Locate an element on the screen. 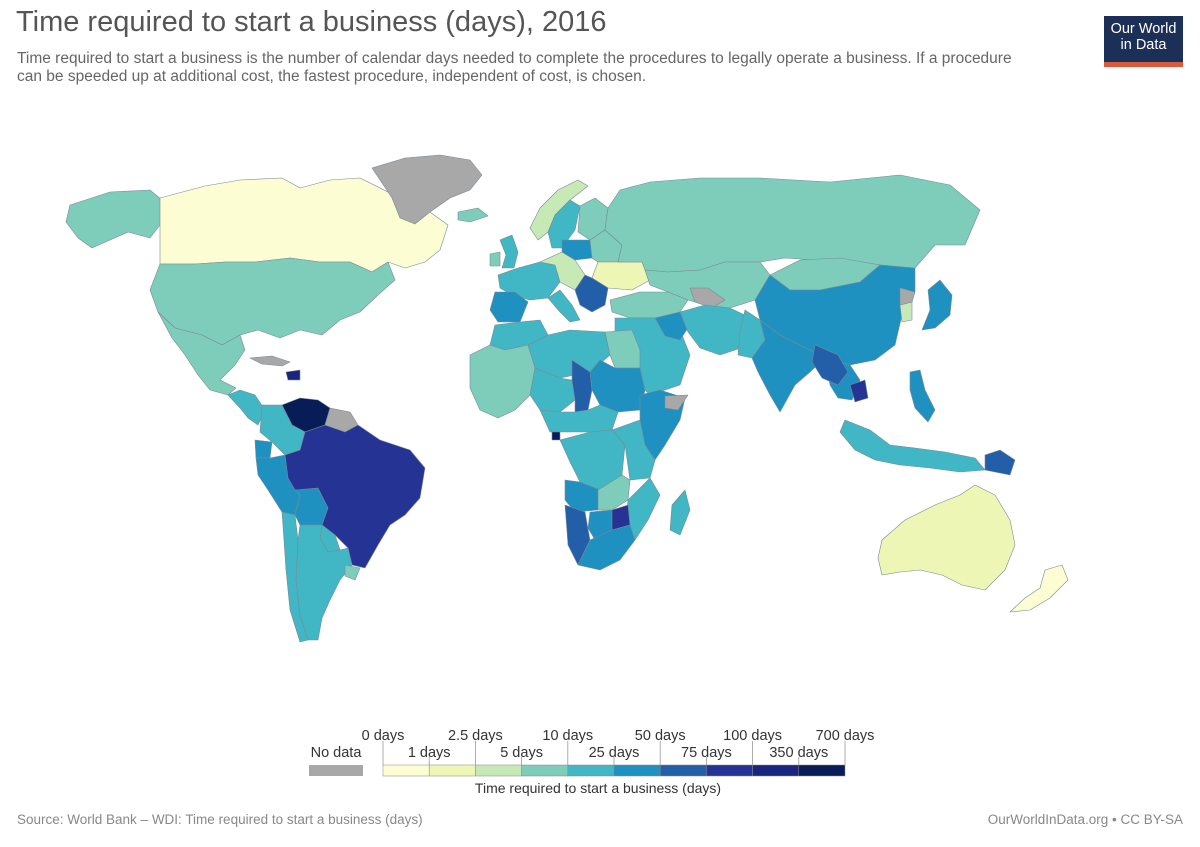  region-italy is located at coordinates (564, 306).